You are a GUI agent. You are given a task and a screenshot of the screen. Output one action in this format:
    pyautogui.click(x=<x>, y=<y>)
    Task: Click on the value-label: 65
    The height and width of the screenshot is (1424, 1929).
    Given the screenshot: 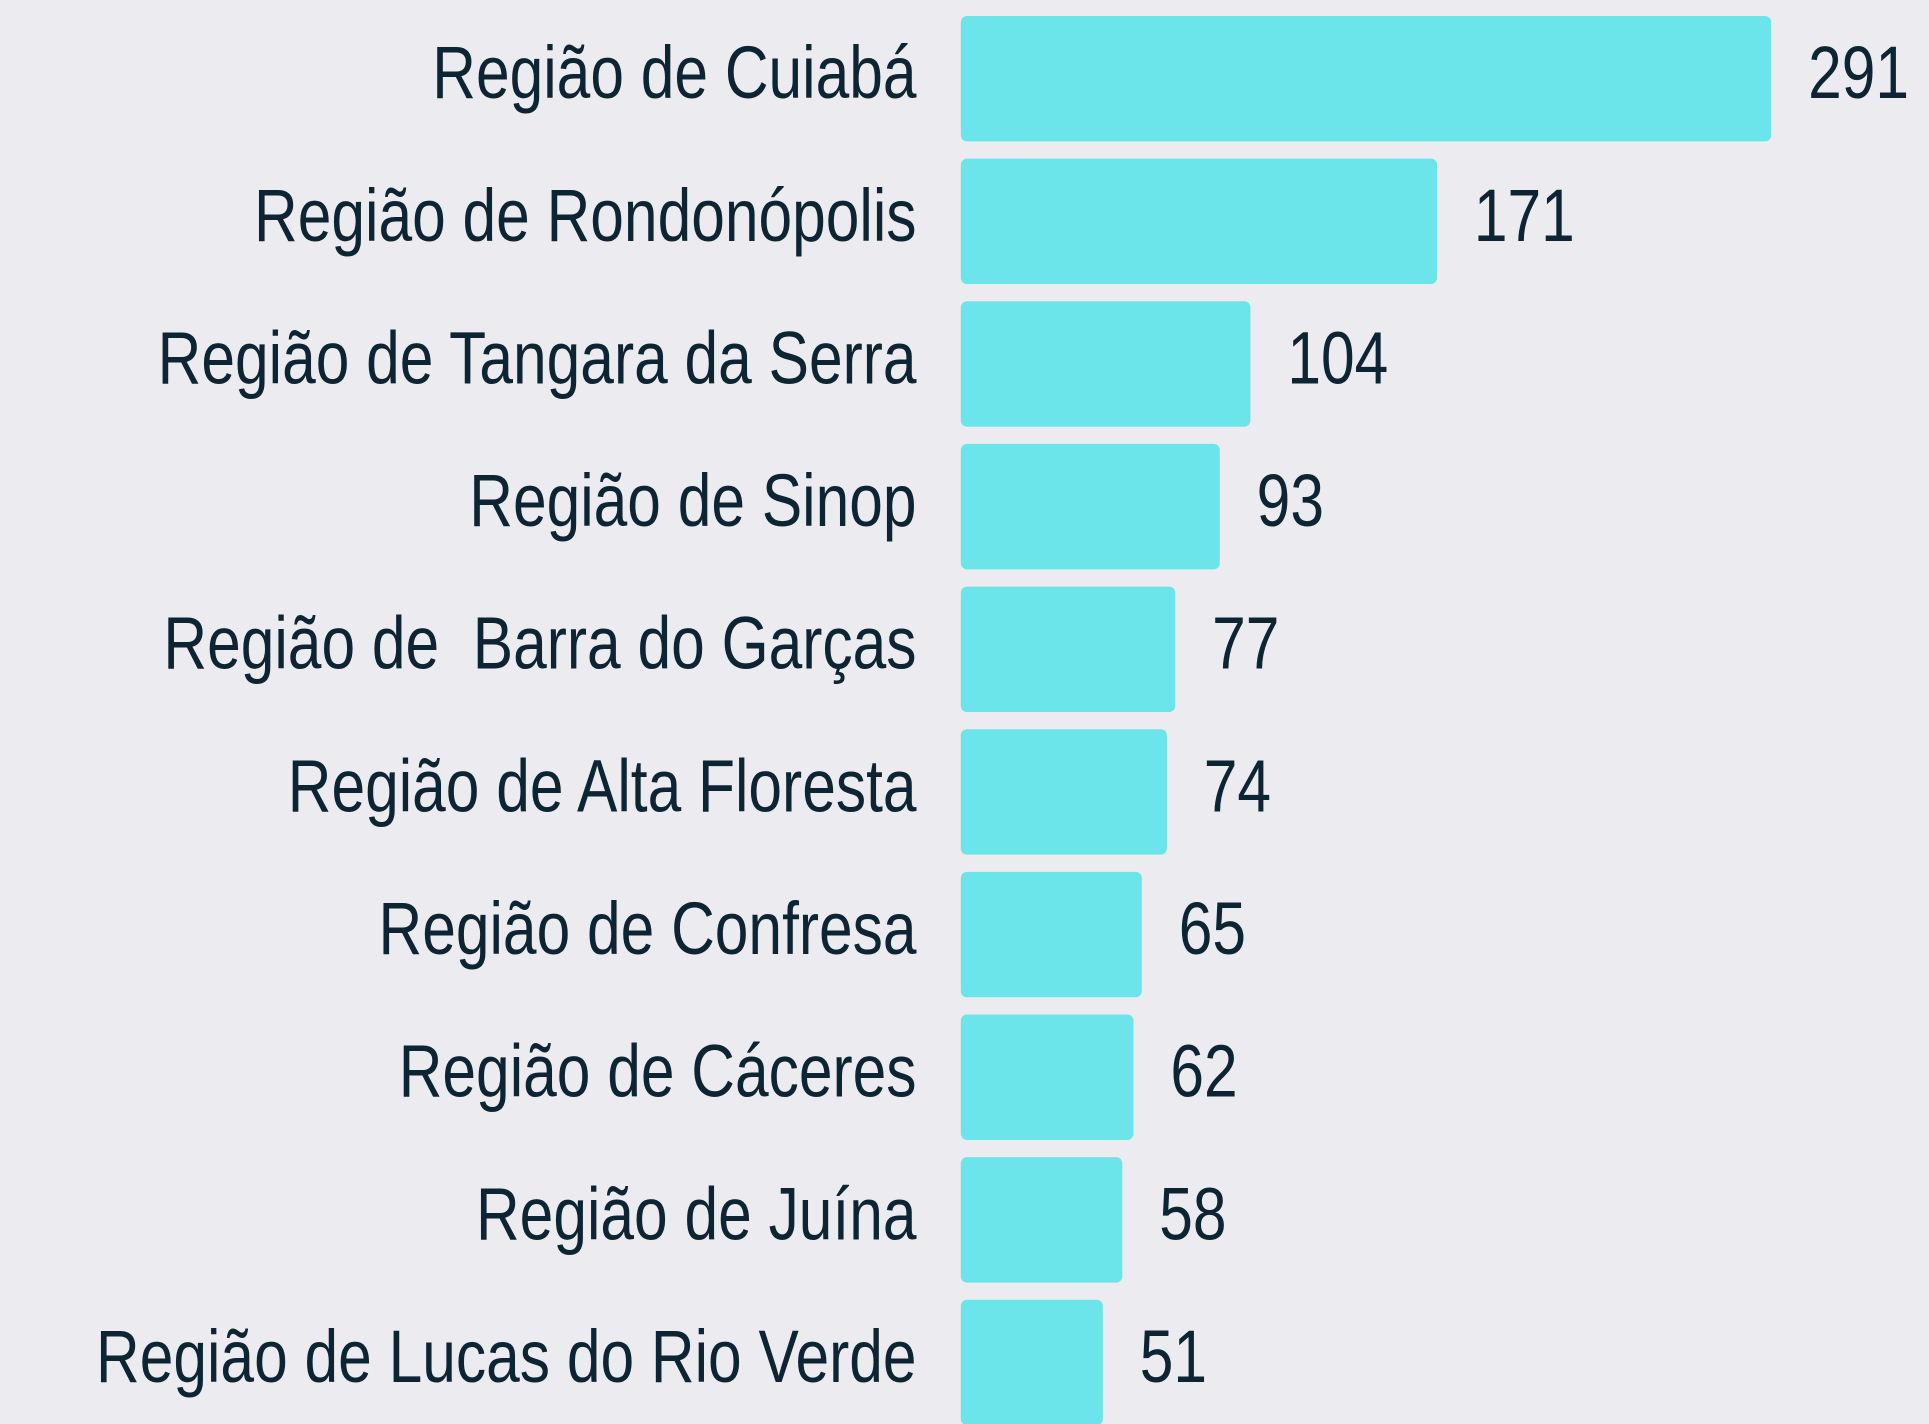 What is the action you would take?
    pyautogui.click(x=1212, y=929)
    